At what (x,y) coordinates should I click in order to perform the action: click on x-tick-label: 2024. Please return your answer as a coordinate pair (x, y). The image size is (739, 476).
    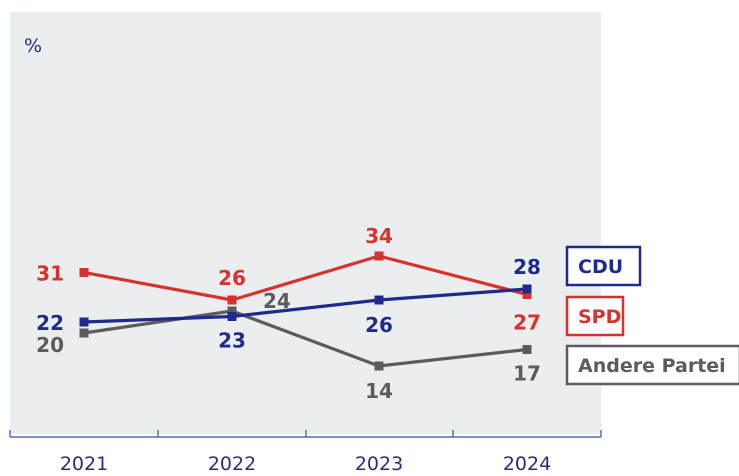
    Looking at the image, I should click on (527, 464).